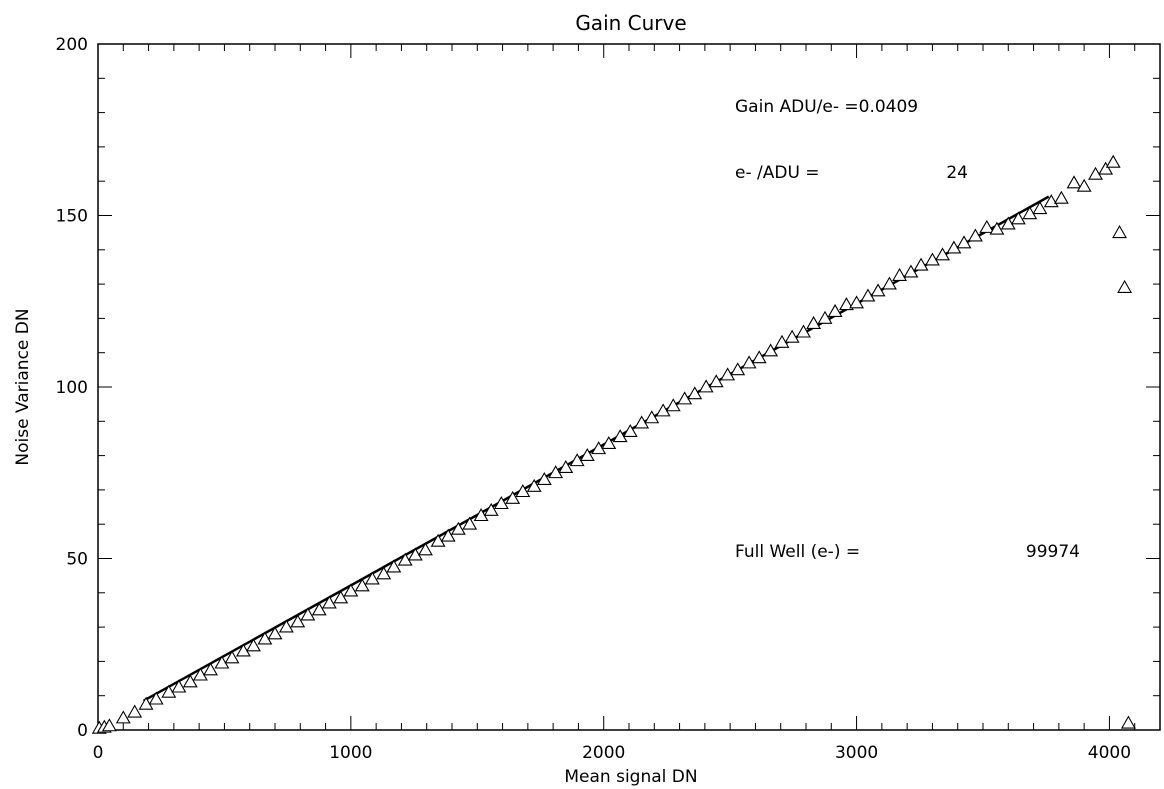 This screenshot has width=1164, height=789. What do you see at coordinates (1109, 753) in the screenshot?
I see `x-tick-label: 4000` at bounding box center [1109, 753].